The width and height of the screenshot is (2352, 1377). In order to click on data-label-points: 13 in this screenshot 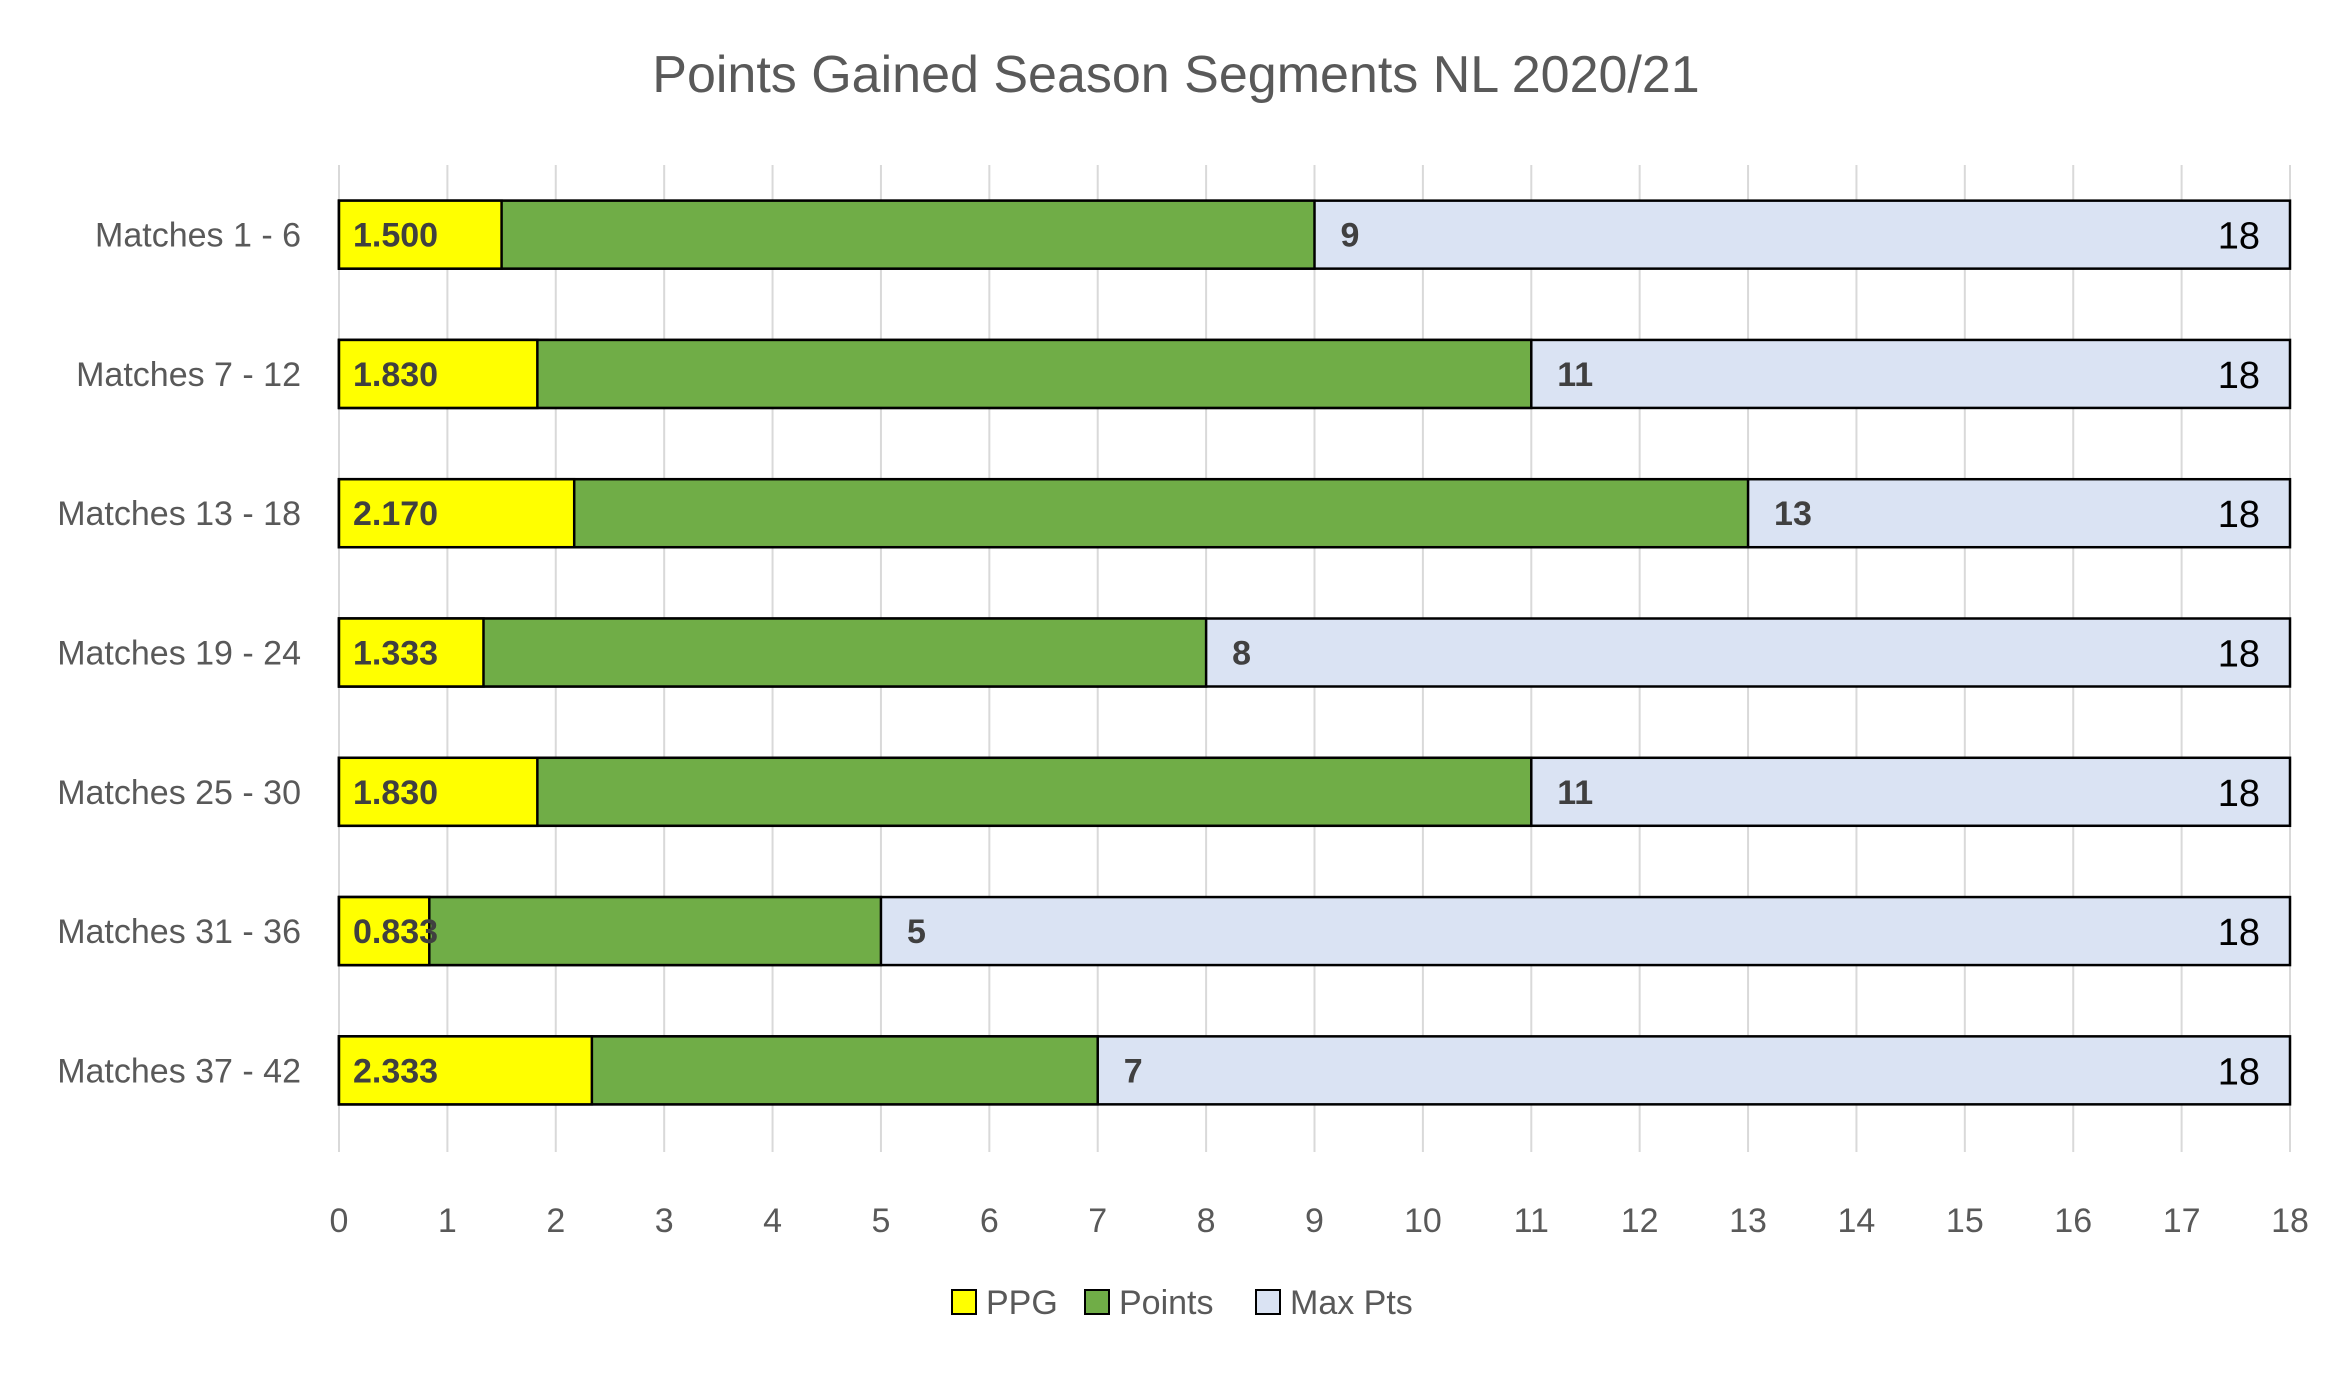, I will do `click(1793, 514)`.